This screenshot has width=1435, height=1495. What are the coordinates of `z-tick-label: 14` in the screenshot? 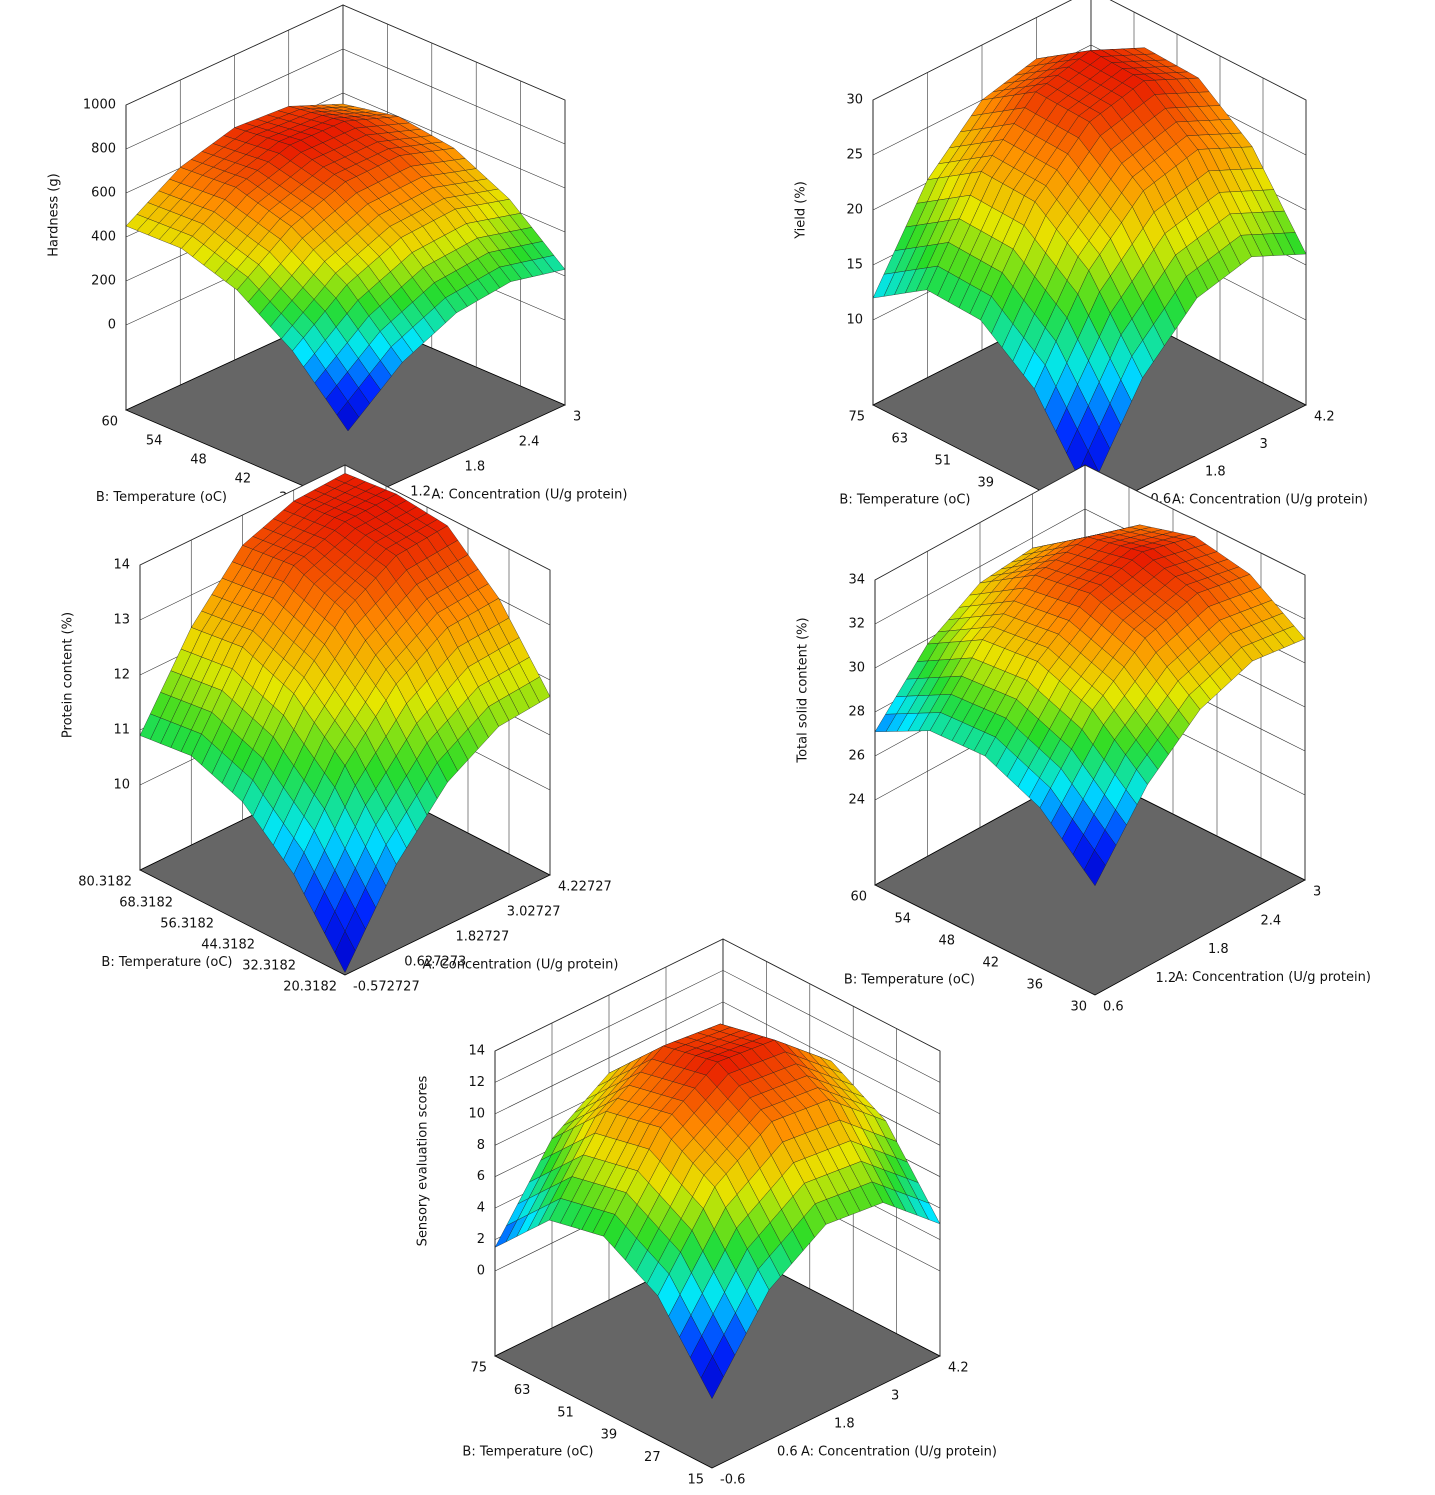 It's located at (121, 565).